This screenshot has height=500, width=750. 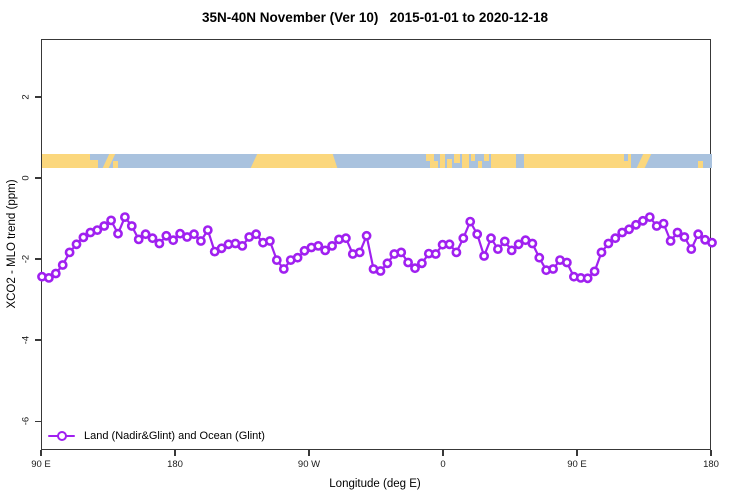 I want to click on y-tick-label: -6, so click(x=26, y=421).